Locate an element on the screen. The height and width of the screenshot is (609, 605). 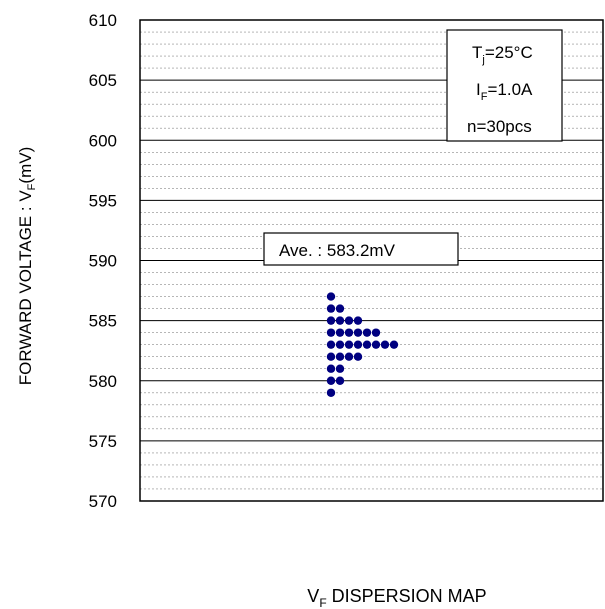
y-tick-label: 595 is located at coordinates (103, 200).